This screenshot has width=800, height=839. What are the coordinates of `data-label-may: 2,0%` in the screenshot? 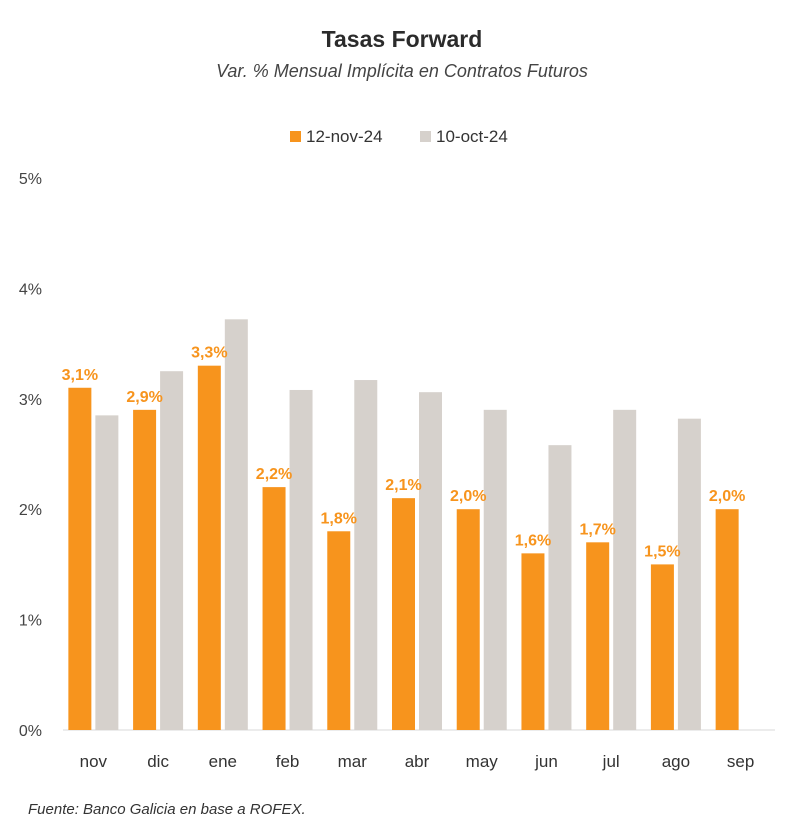 It's located at (468, 496).